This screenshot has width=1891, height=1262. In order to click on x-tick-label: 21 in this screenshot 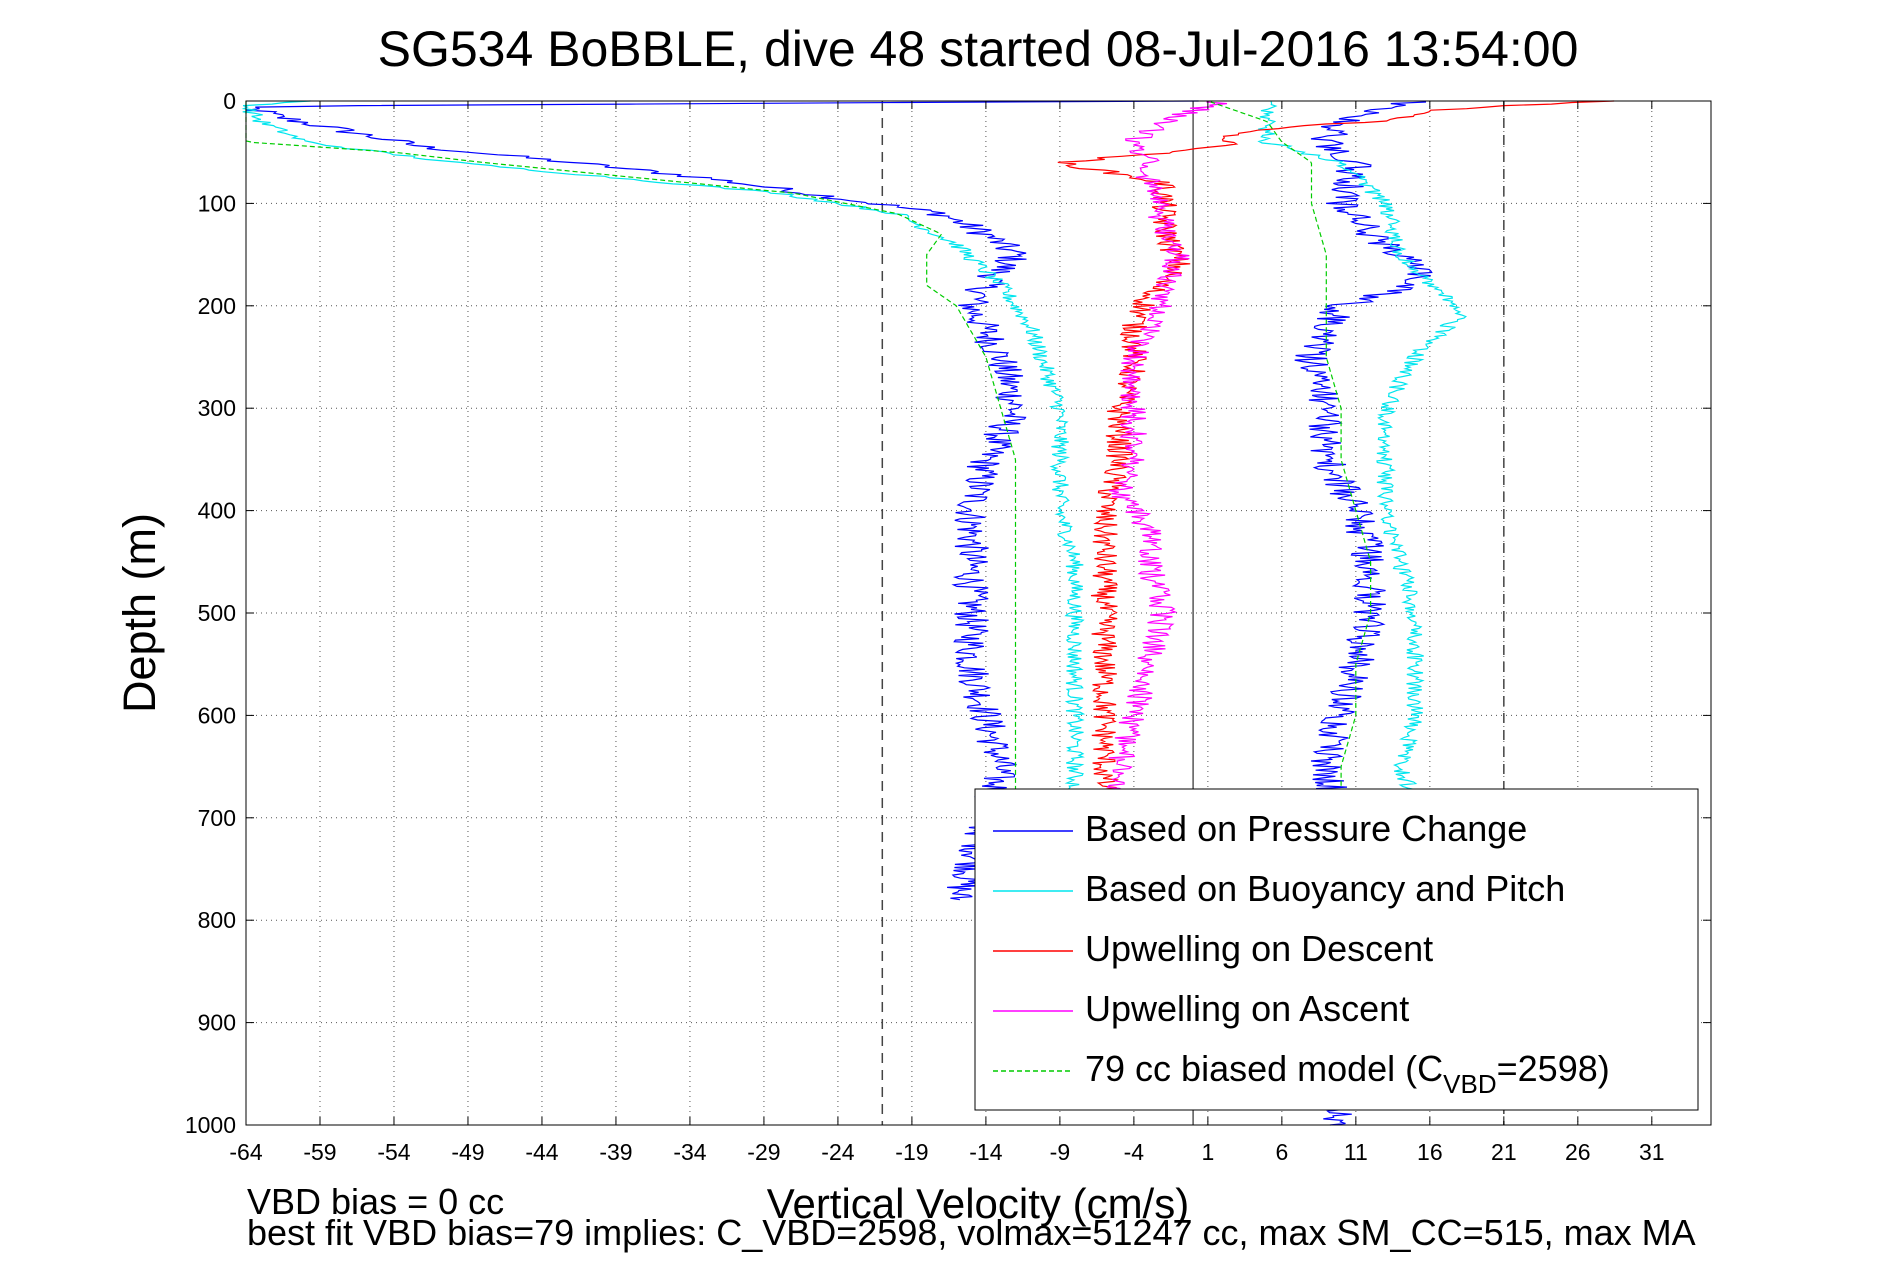, I will do `click(1504, 1152)`.